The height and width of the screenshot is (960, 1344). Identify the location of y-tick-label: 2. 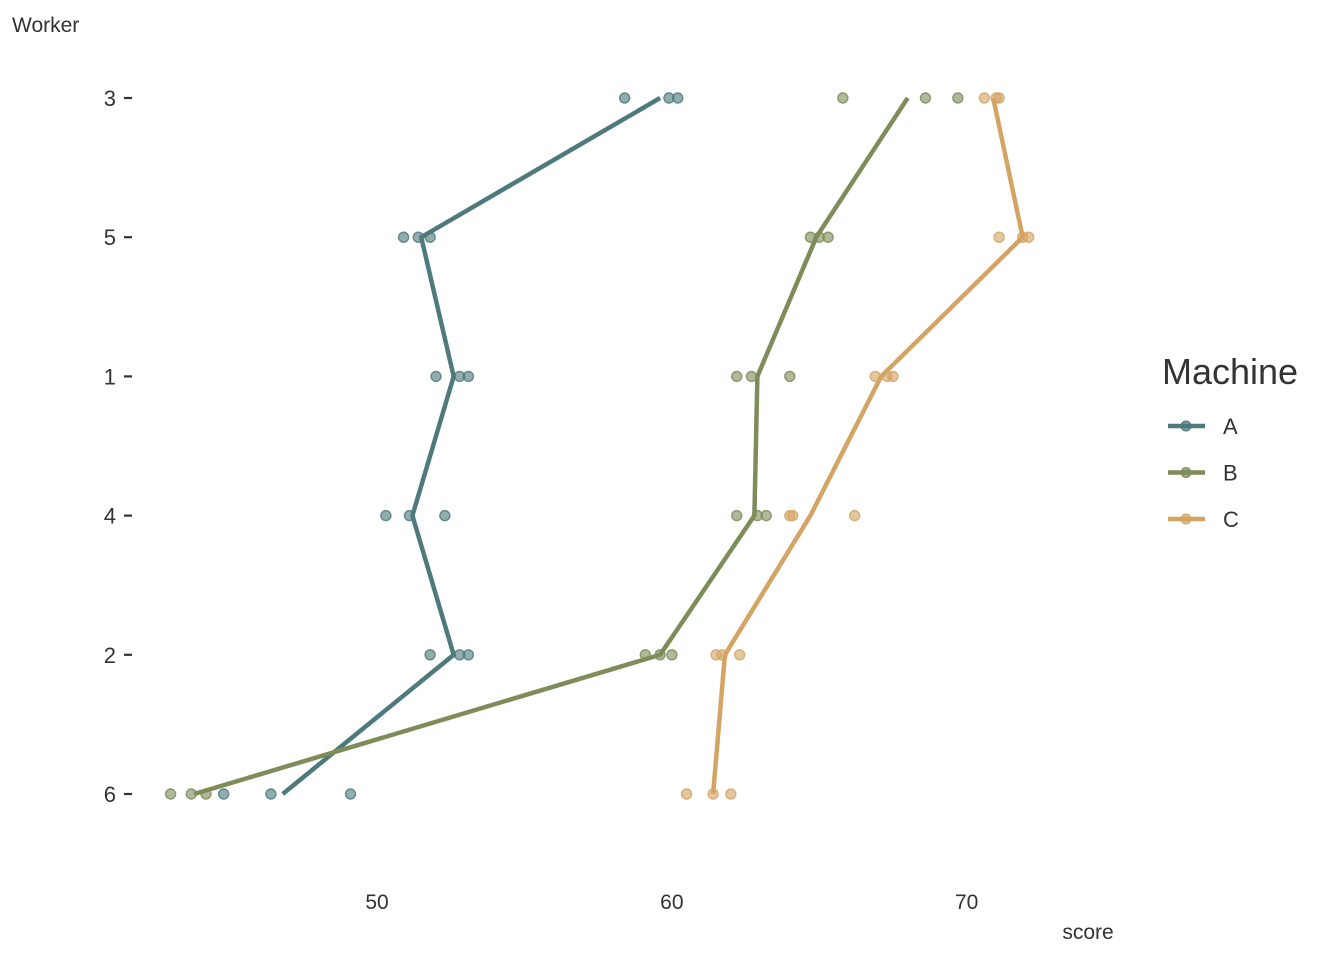
(110, 655).